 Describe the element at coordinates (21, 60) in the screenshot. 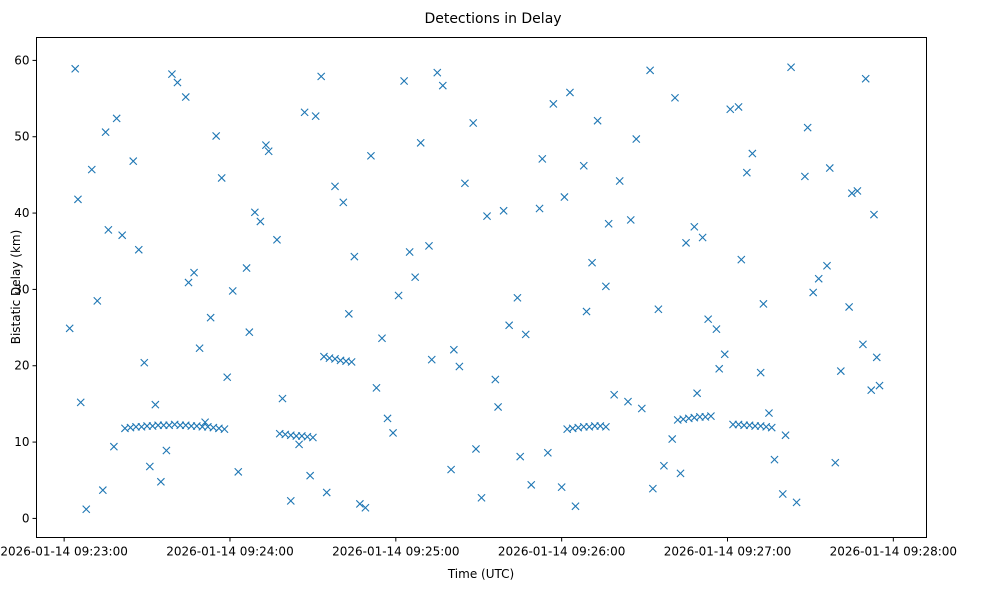

I see `y-tick-label: 60` at that location.